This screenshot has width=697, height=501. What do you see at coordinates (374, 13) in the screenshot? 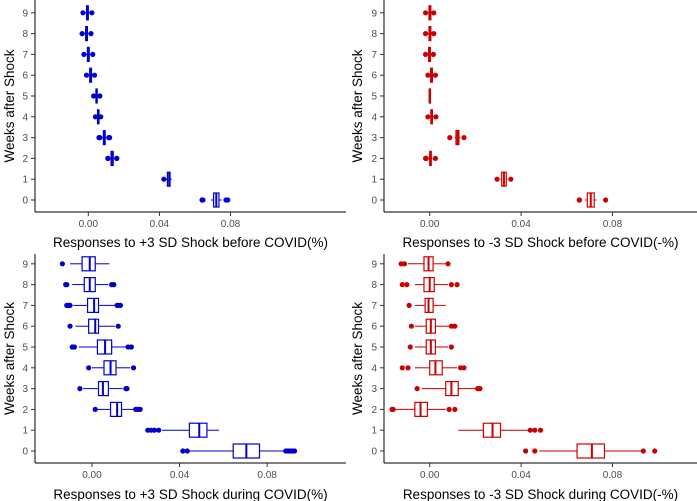
I see `y-tick-label: 9` at bounding box center [374, 13].